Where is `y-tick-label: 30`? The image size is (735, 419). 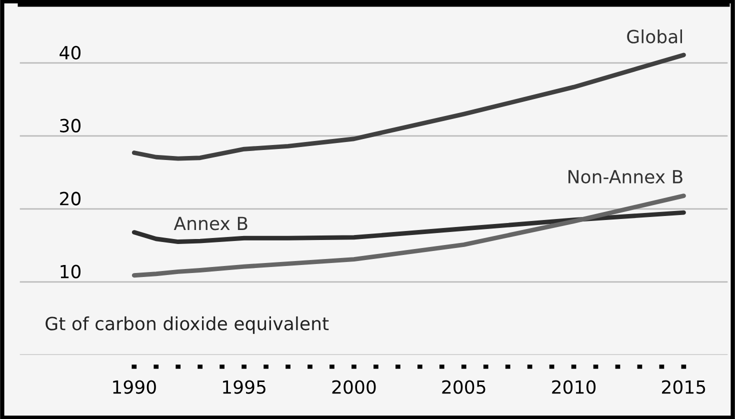
y-tick-label: 30 is located at coordinates (70, 125).